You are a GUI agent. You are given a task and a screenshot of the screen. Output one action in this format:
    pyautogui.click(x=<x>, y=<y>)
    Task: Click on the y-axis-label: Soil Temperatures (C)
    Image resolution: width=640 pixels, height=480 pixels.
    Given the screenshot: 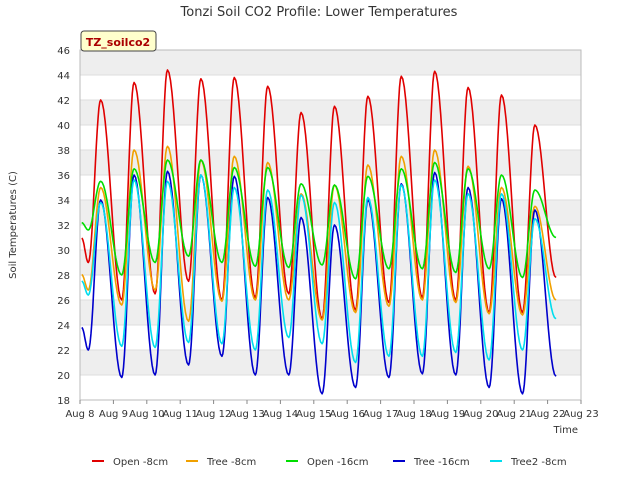 What is the action you would take?
    pyautogui.click(x=13, y=225)
    